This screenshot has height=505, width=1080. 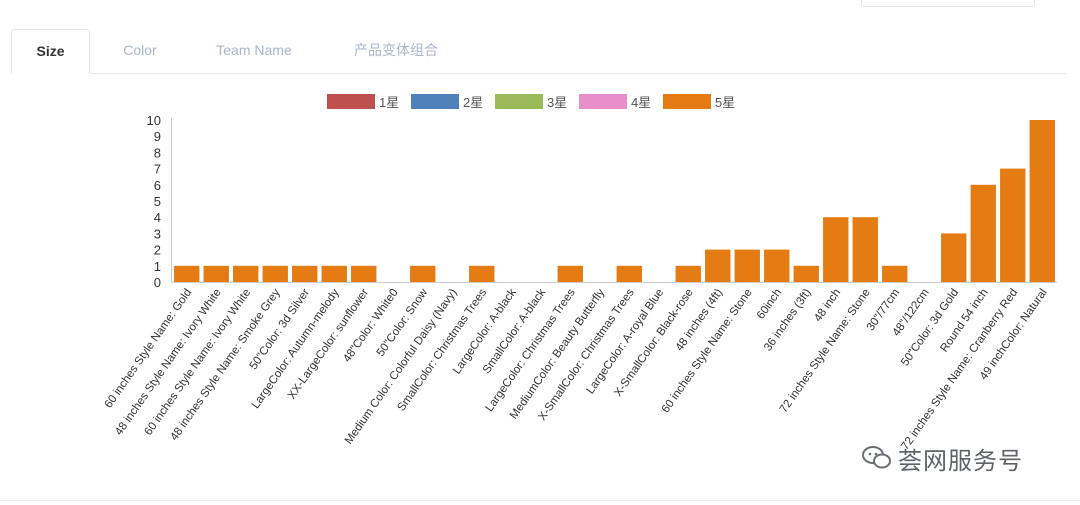 What do you see at coordinates (157, 136) in the screenshot?
I see `y-tick-label: 9` at bounding box center [157, 136].